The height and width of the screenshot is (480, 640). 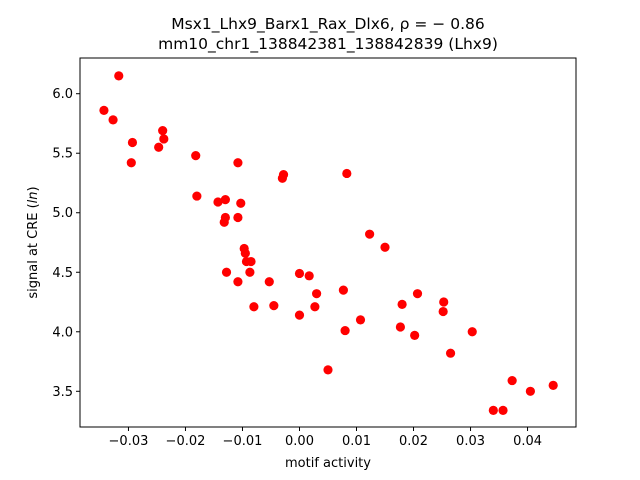 I want to click on x-axis-ticks: −0.03 −0.02 −0.01 0.00 0.01 0.02 0.03 0.04, so click(x=325, y=438).